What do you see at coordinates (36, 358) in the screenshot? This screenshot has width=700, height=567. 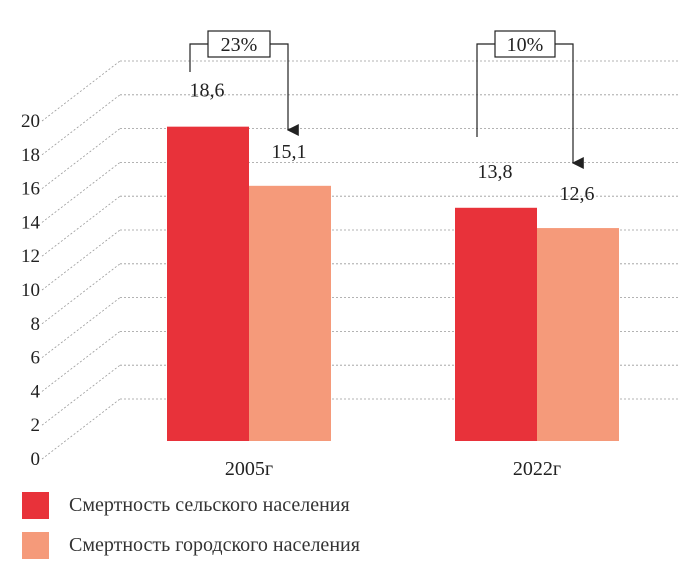 I see `y-tick-label-3: 6` at bounding box center [36, 358].